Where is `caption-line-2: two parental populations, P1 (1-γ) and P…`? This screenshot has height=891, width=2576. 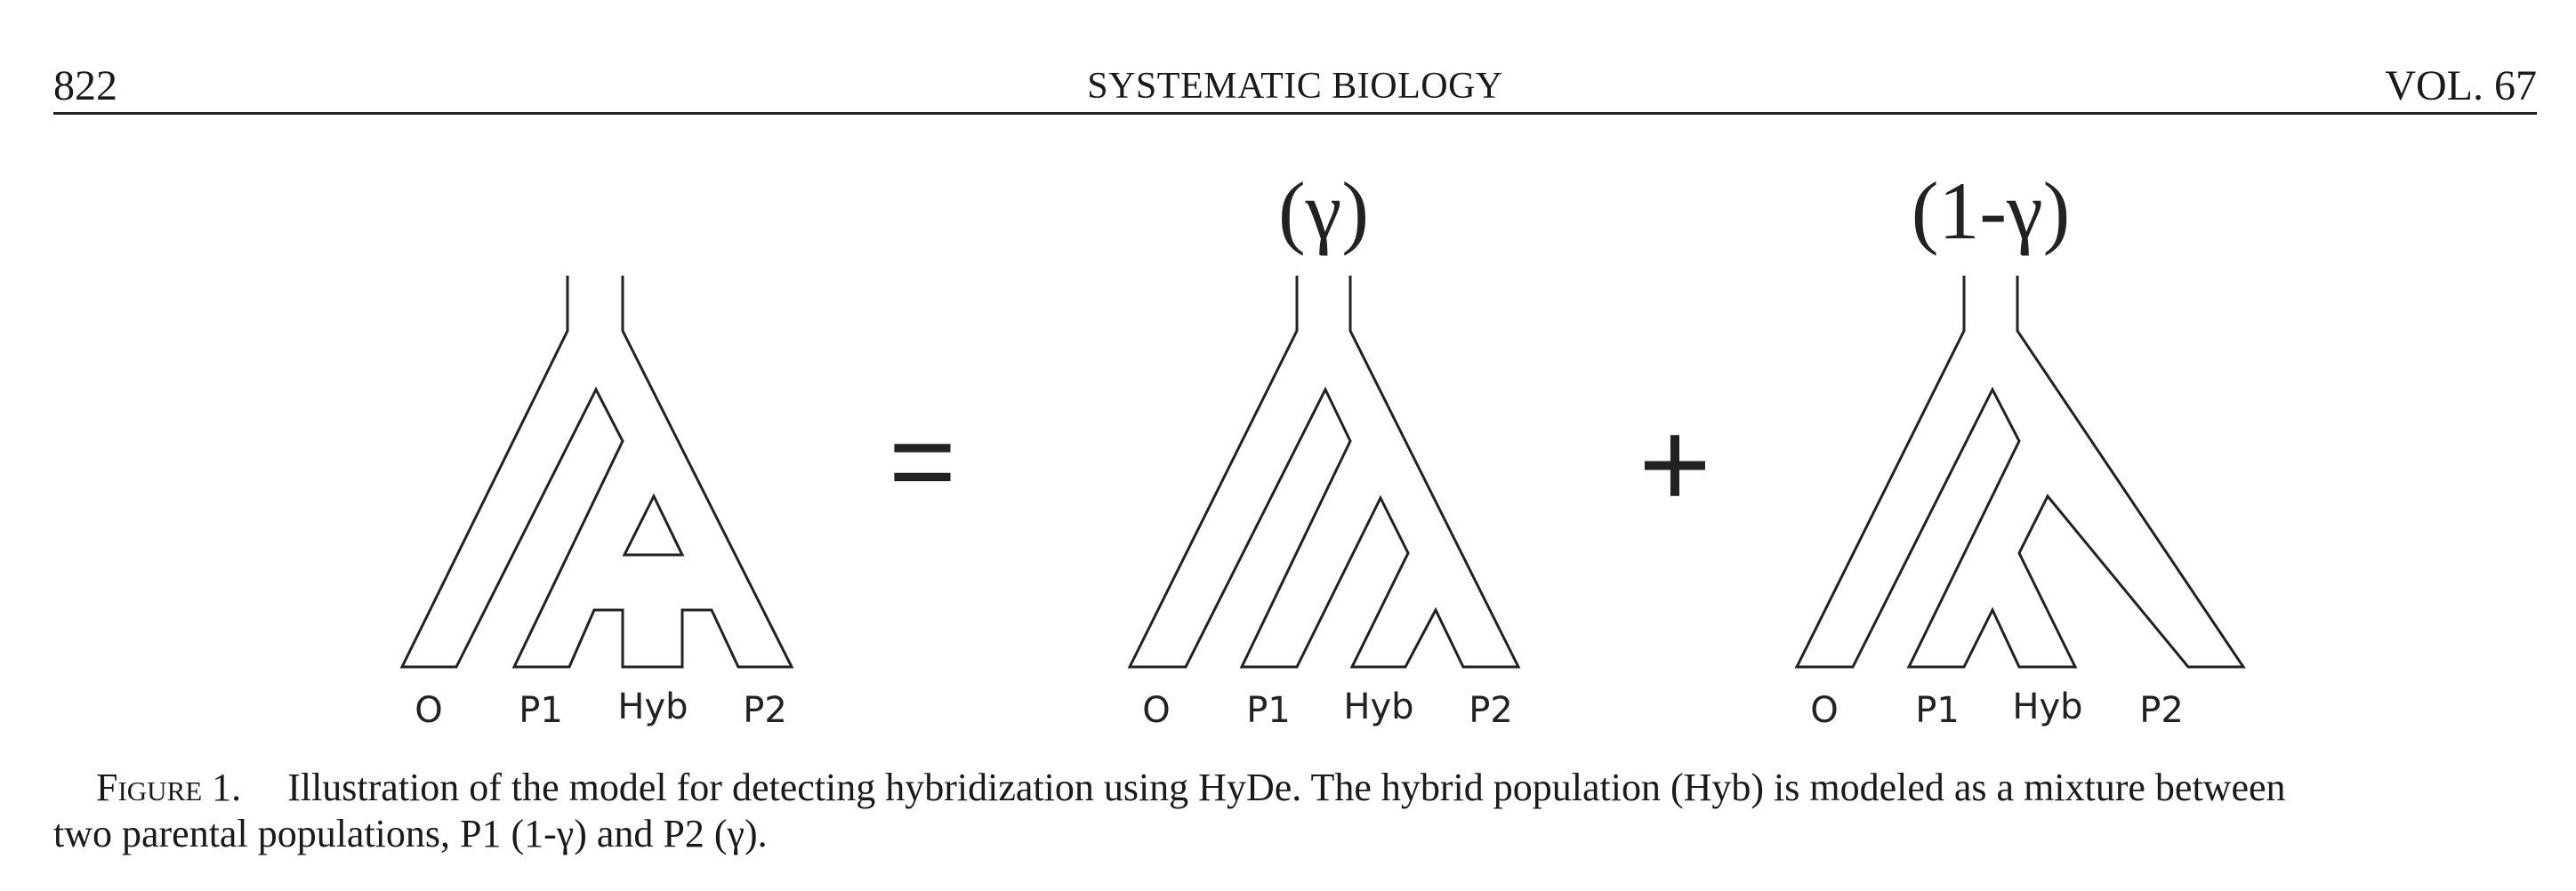
caption-line-2: two parental populations, P1 (1-γ) and P… is located at coordinates (1298, 834).